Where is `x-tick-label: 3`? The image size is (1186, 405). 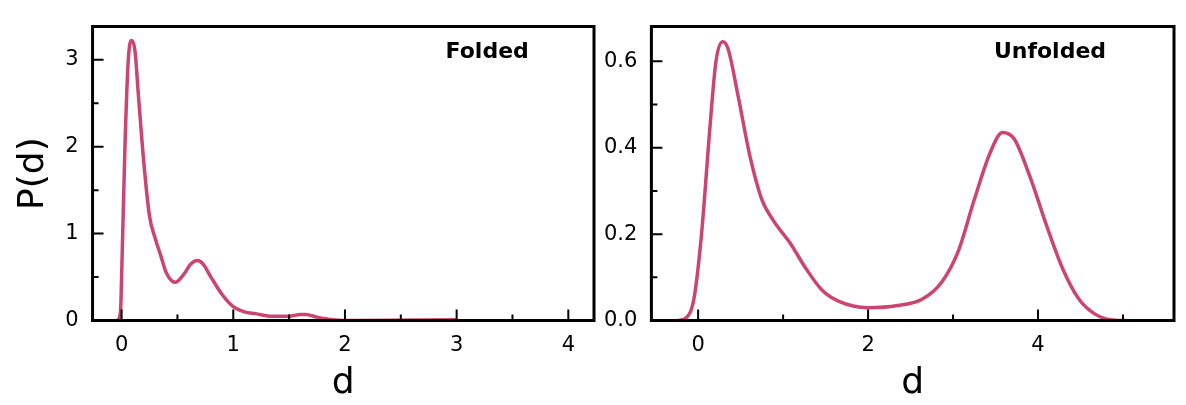 x-tick-label: 3 is located at coordinates (456, 343).